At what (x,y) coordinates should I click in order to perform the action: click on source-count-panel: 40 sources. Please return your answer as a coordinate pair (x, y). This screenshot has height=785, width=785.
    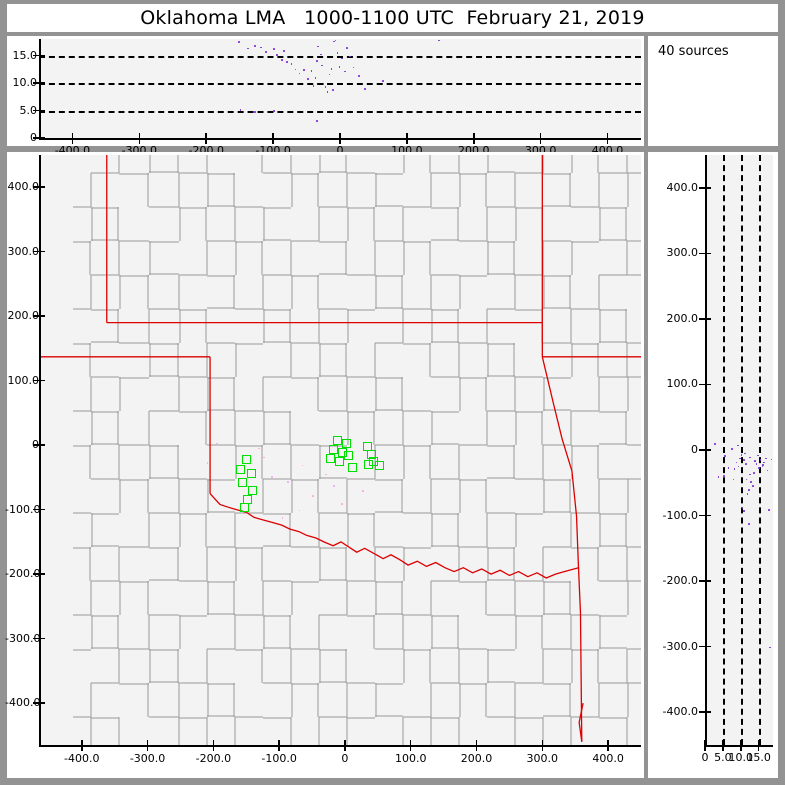
    Looking at the image, I should click on (713, 91).